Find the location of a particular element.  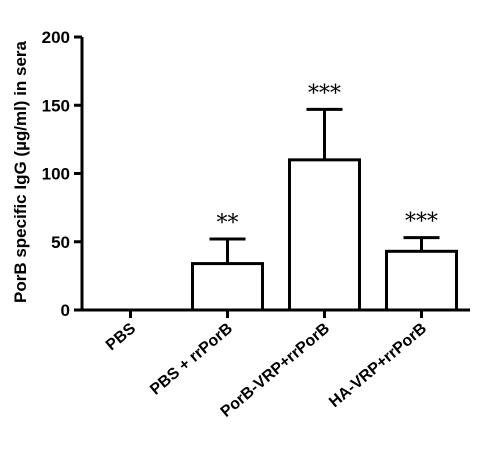

y-tick-label: 100 is located at coordinates (56, 174).